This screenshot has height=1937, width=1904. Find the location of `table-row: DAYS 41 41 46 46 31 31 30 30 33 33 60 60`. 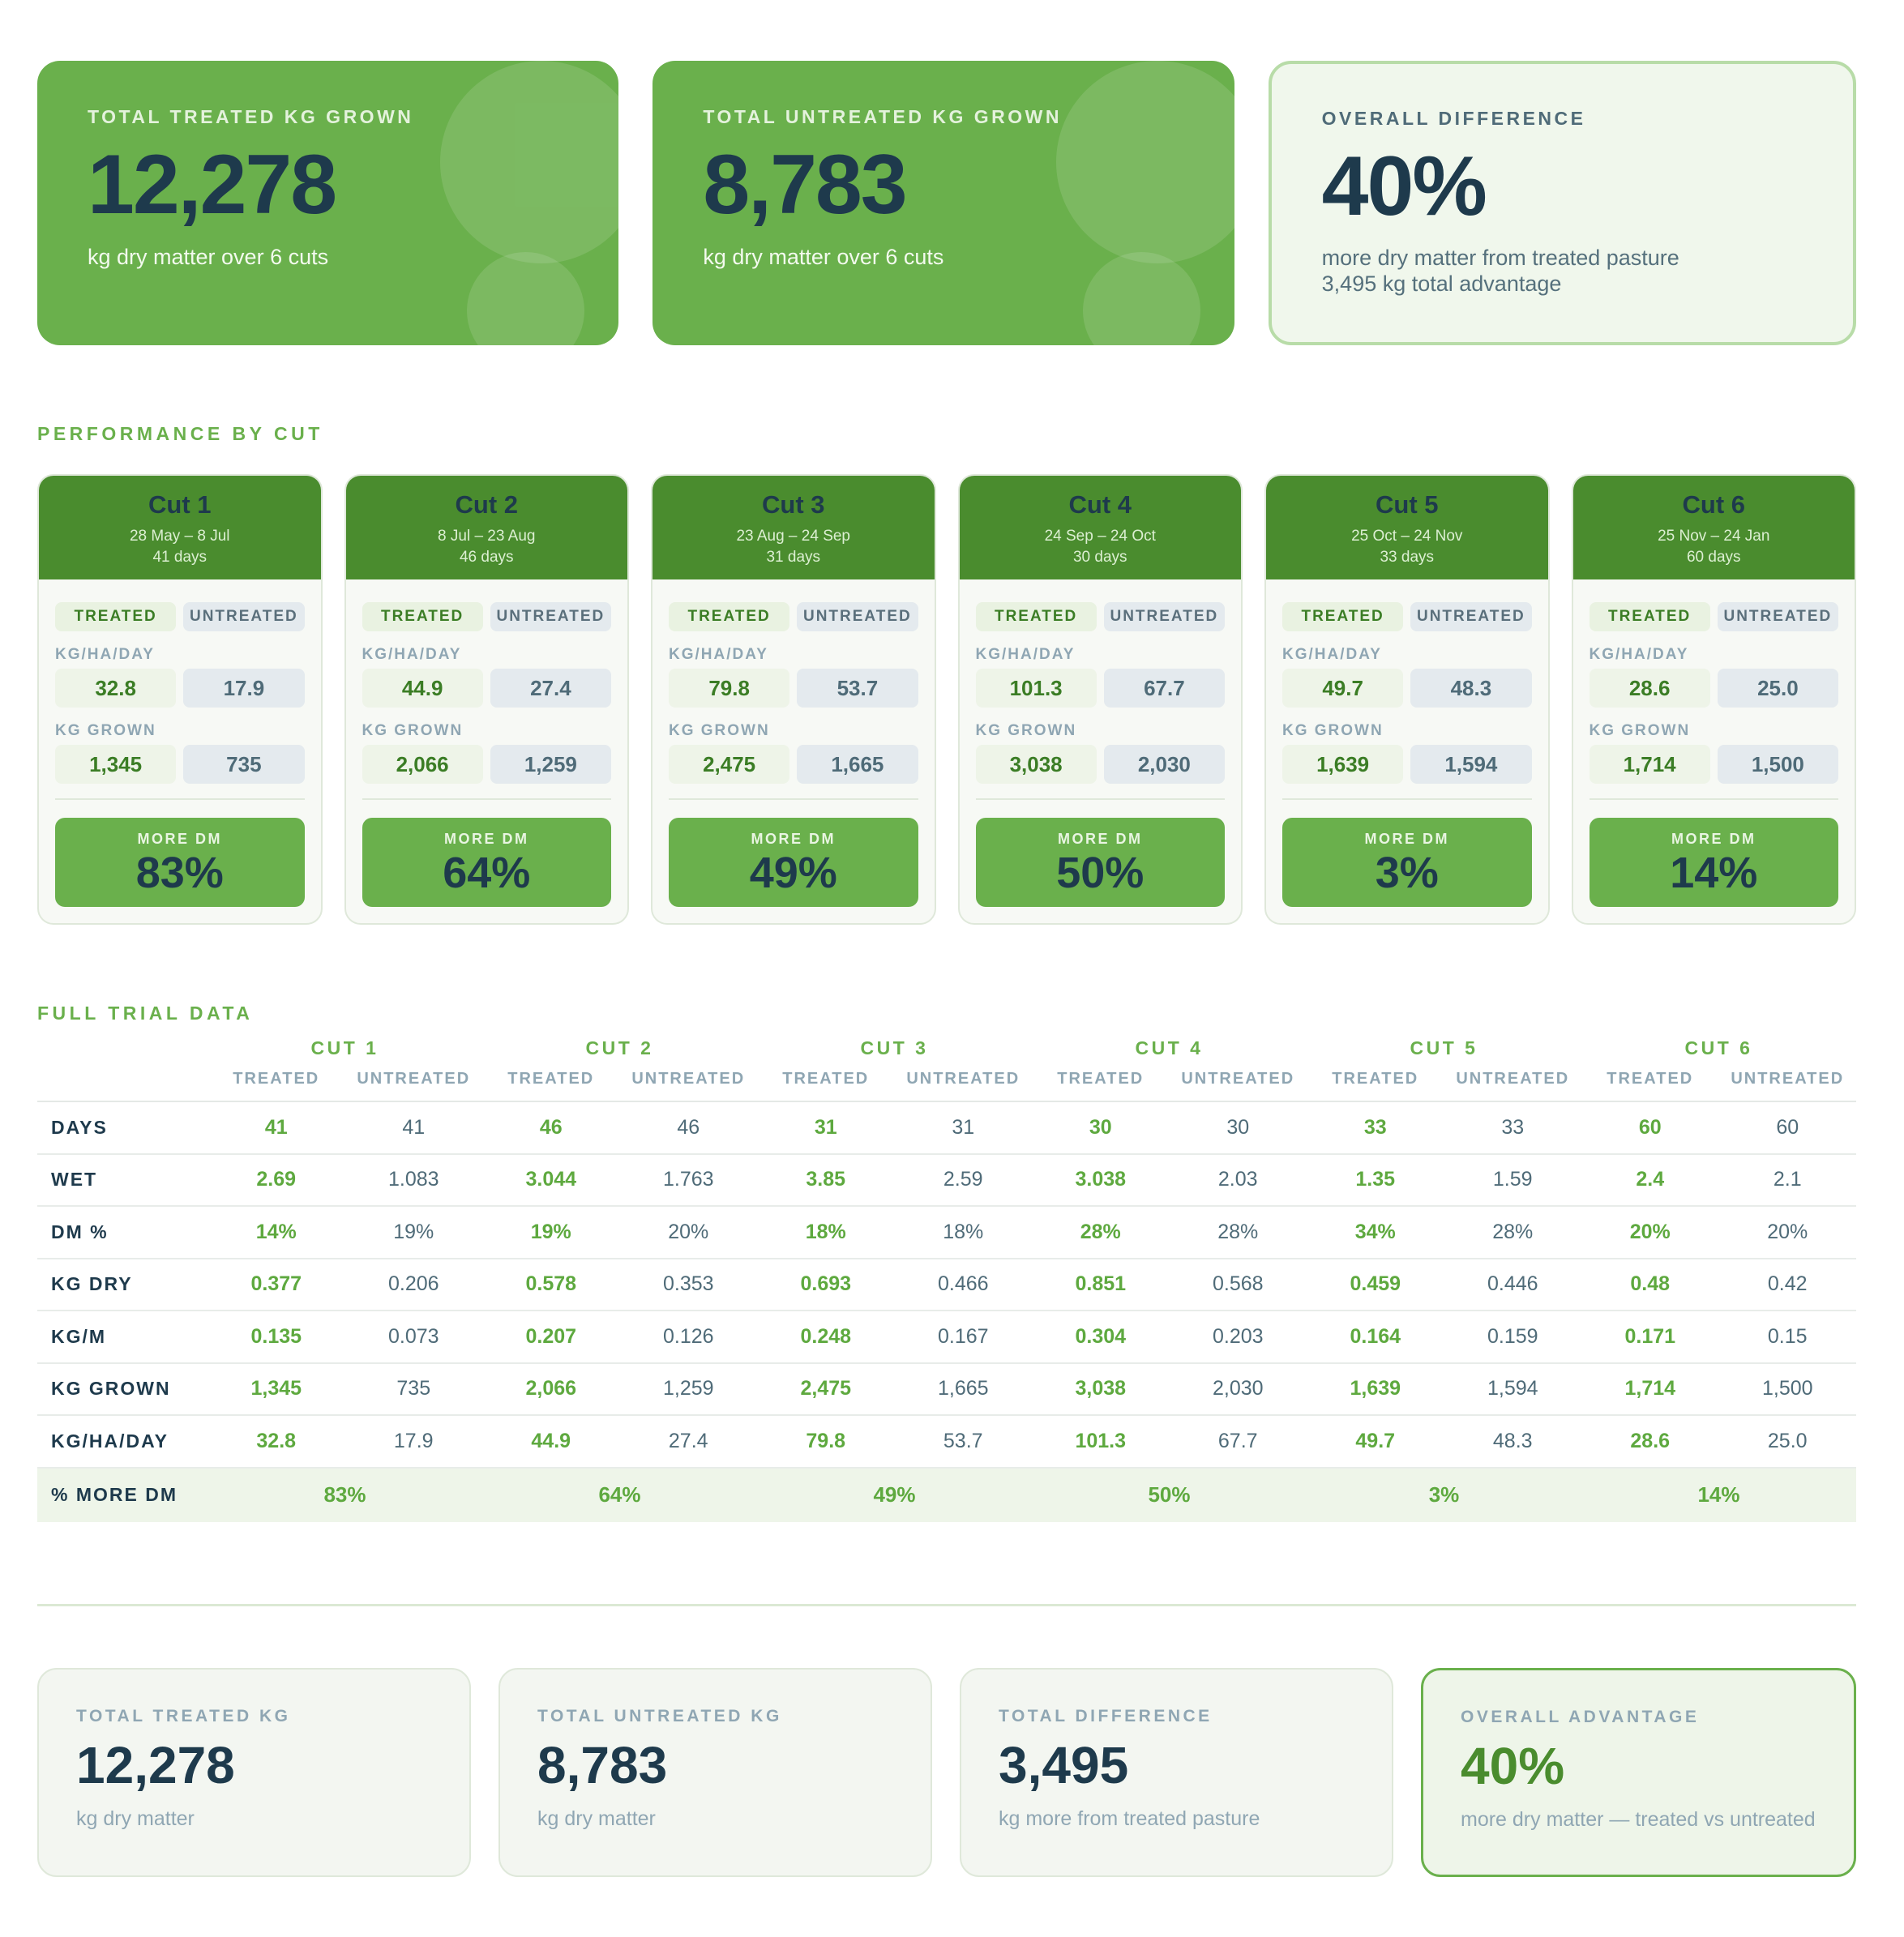

table-row: DAYS 41 41 46 46 31 31 30 30 33 33 60 60 is located at coordinates (947, 1128).